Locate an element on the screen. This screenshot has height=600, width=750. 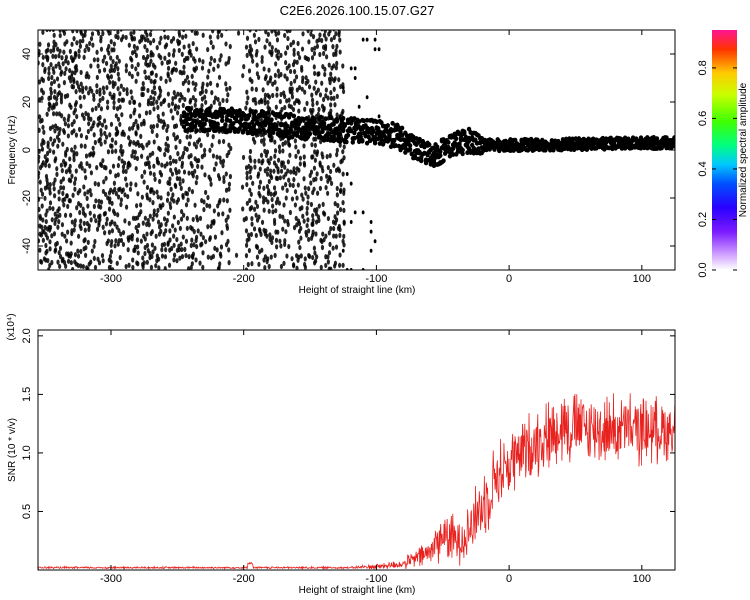
y-tick-label: 0.5 is located at coordinates (27, 511).